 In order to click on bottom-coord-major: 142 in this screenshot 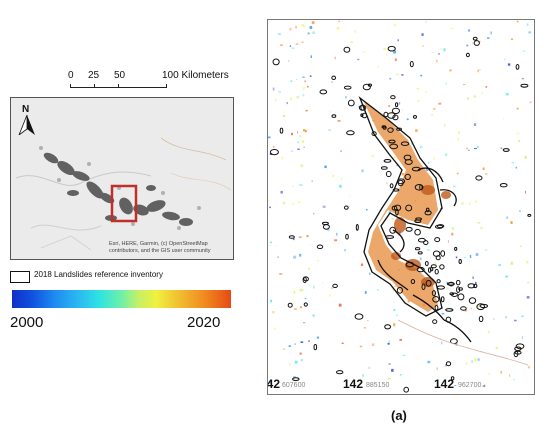, I will do `click(444, 384)`.